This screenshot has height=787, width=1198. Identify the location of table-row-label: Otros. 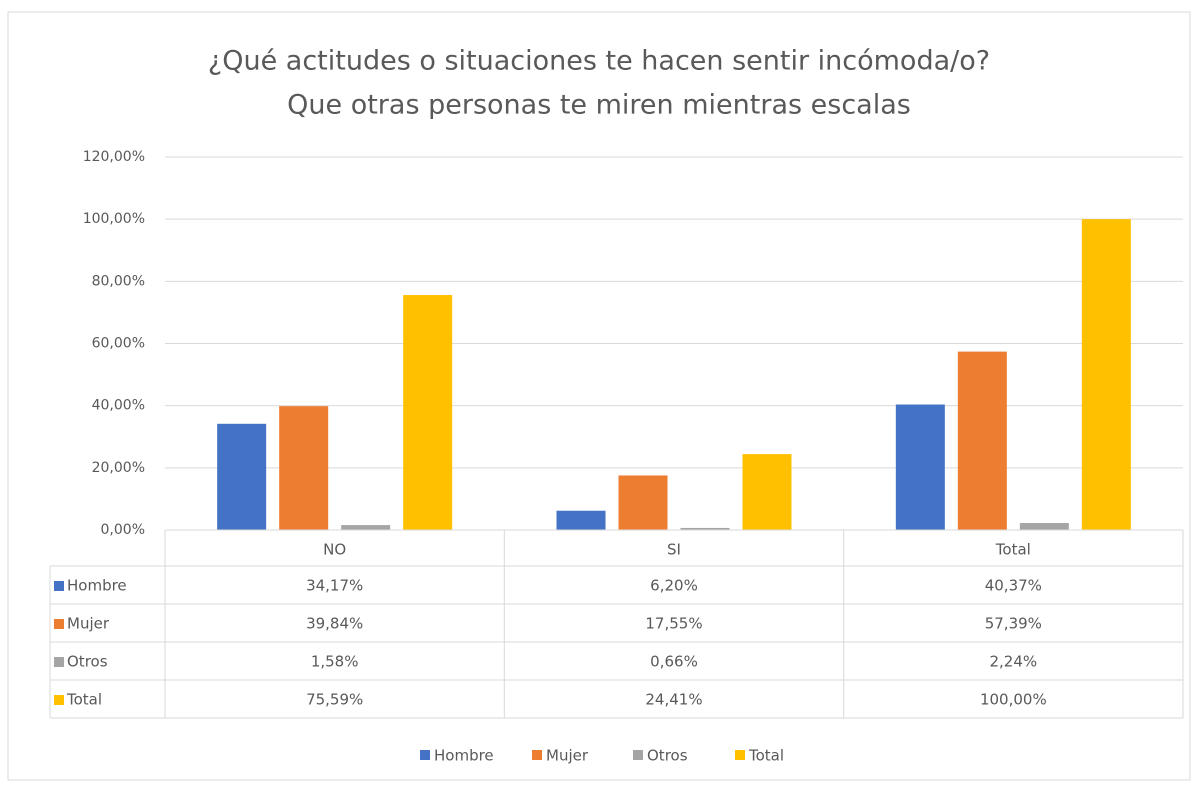
(87, 662).